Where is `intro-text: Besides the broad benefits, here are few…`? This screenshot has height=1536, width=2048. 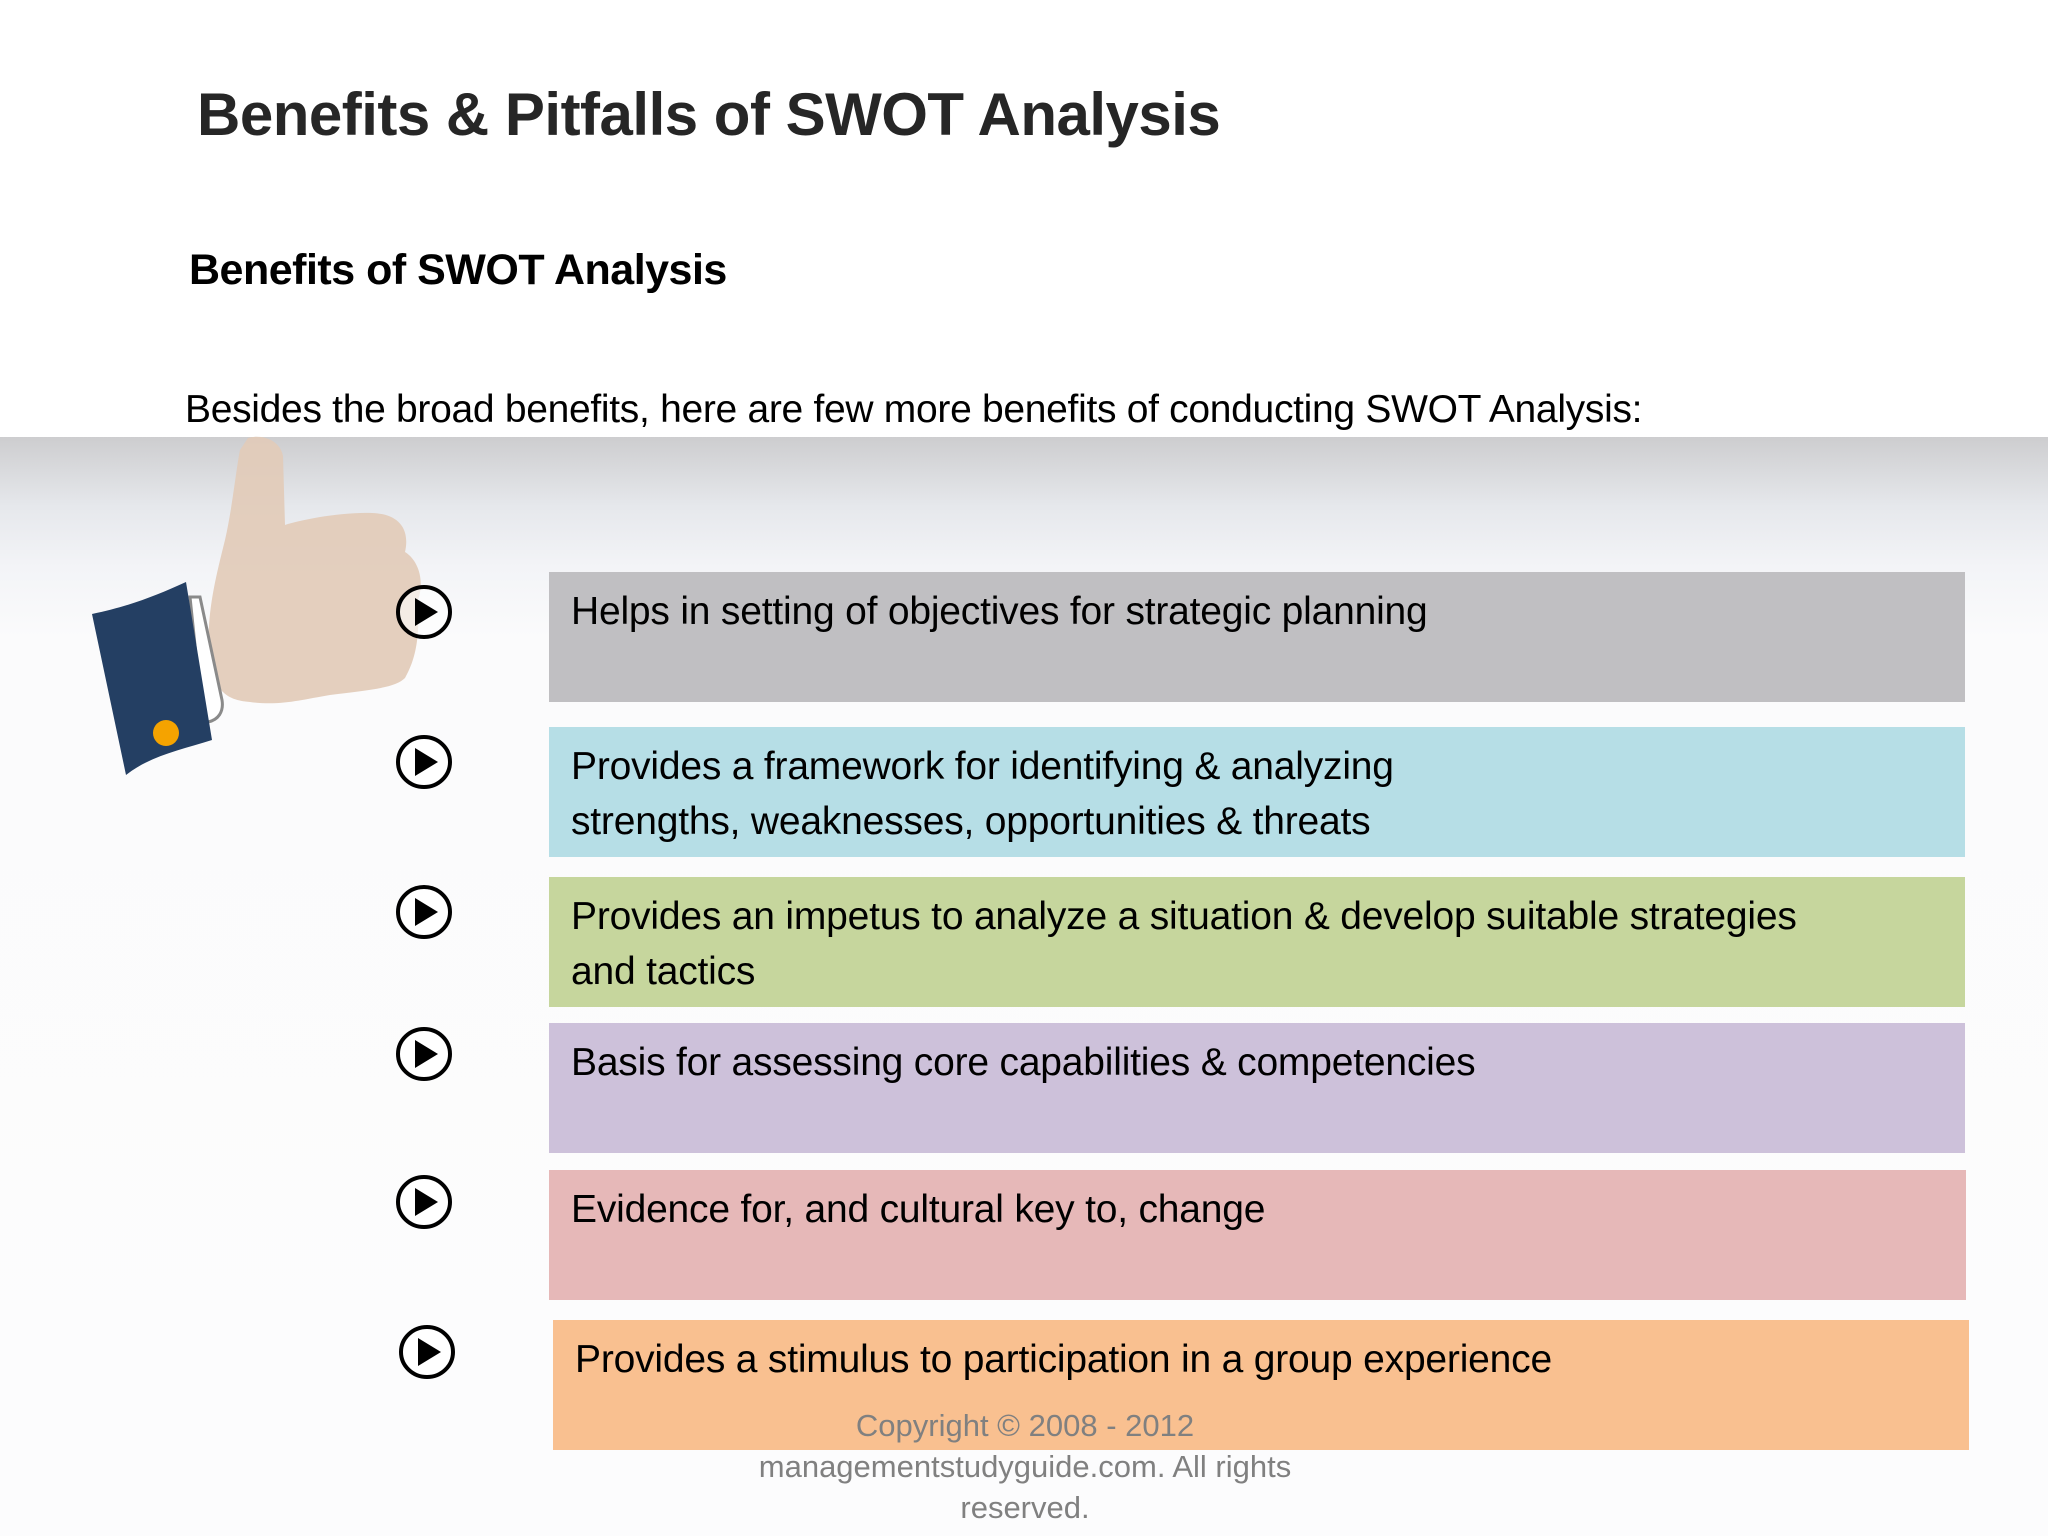 intro-text: Besides the broad benefits, here are few… is located at coordinates (914, 409).